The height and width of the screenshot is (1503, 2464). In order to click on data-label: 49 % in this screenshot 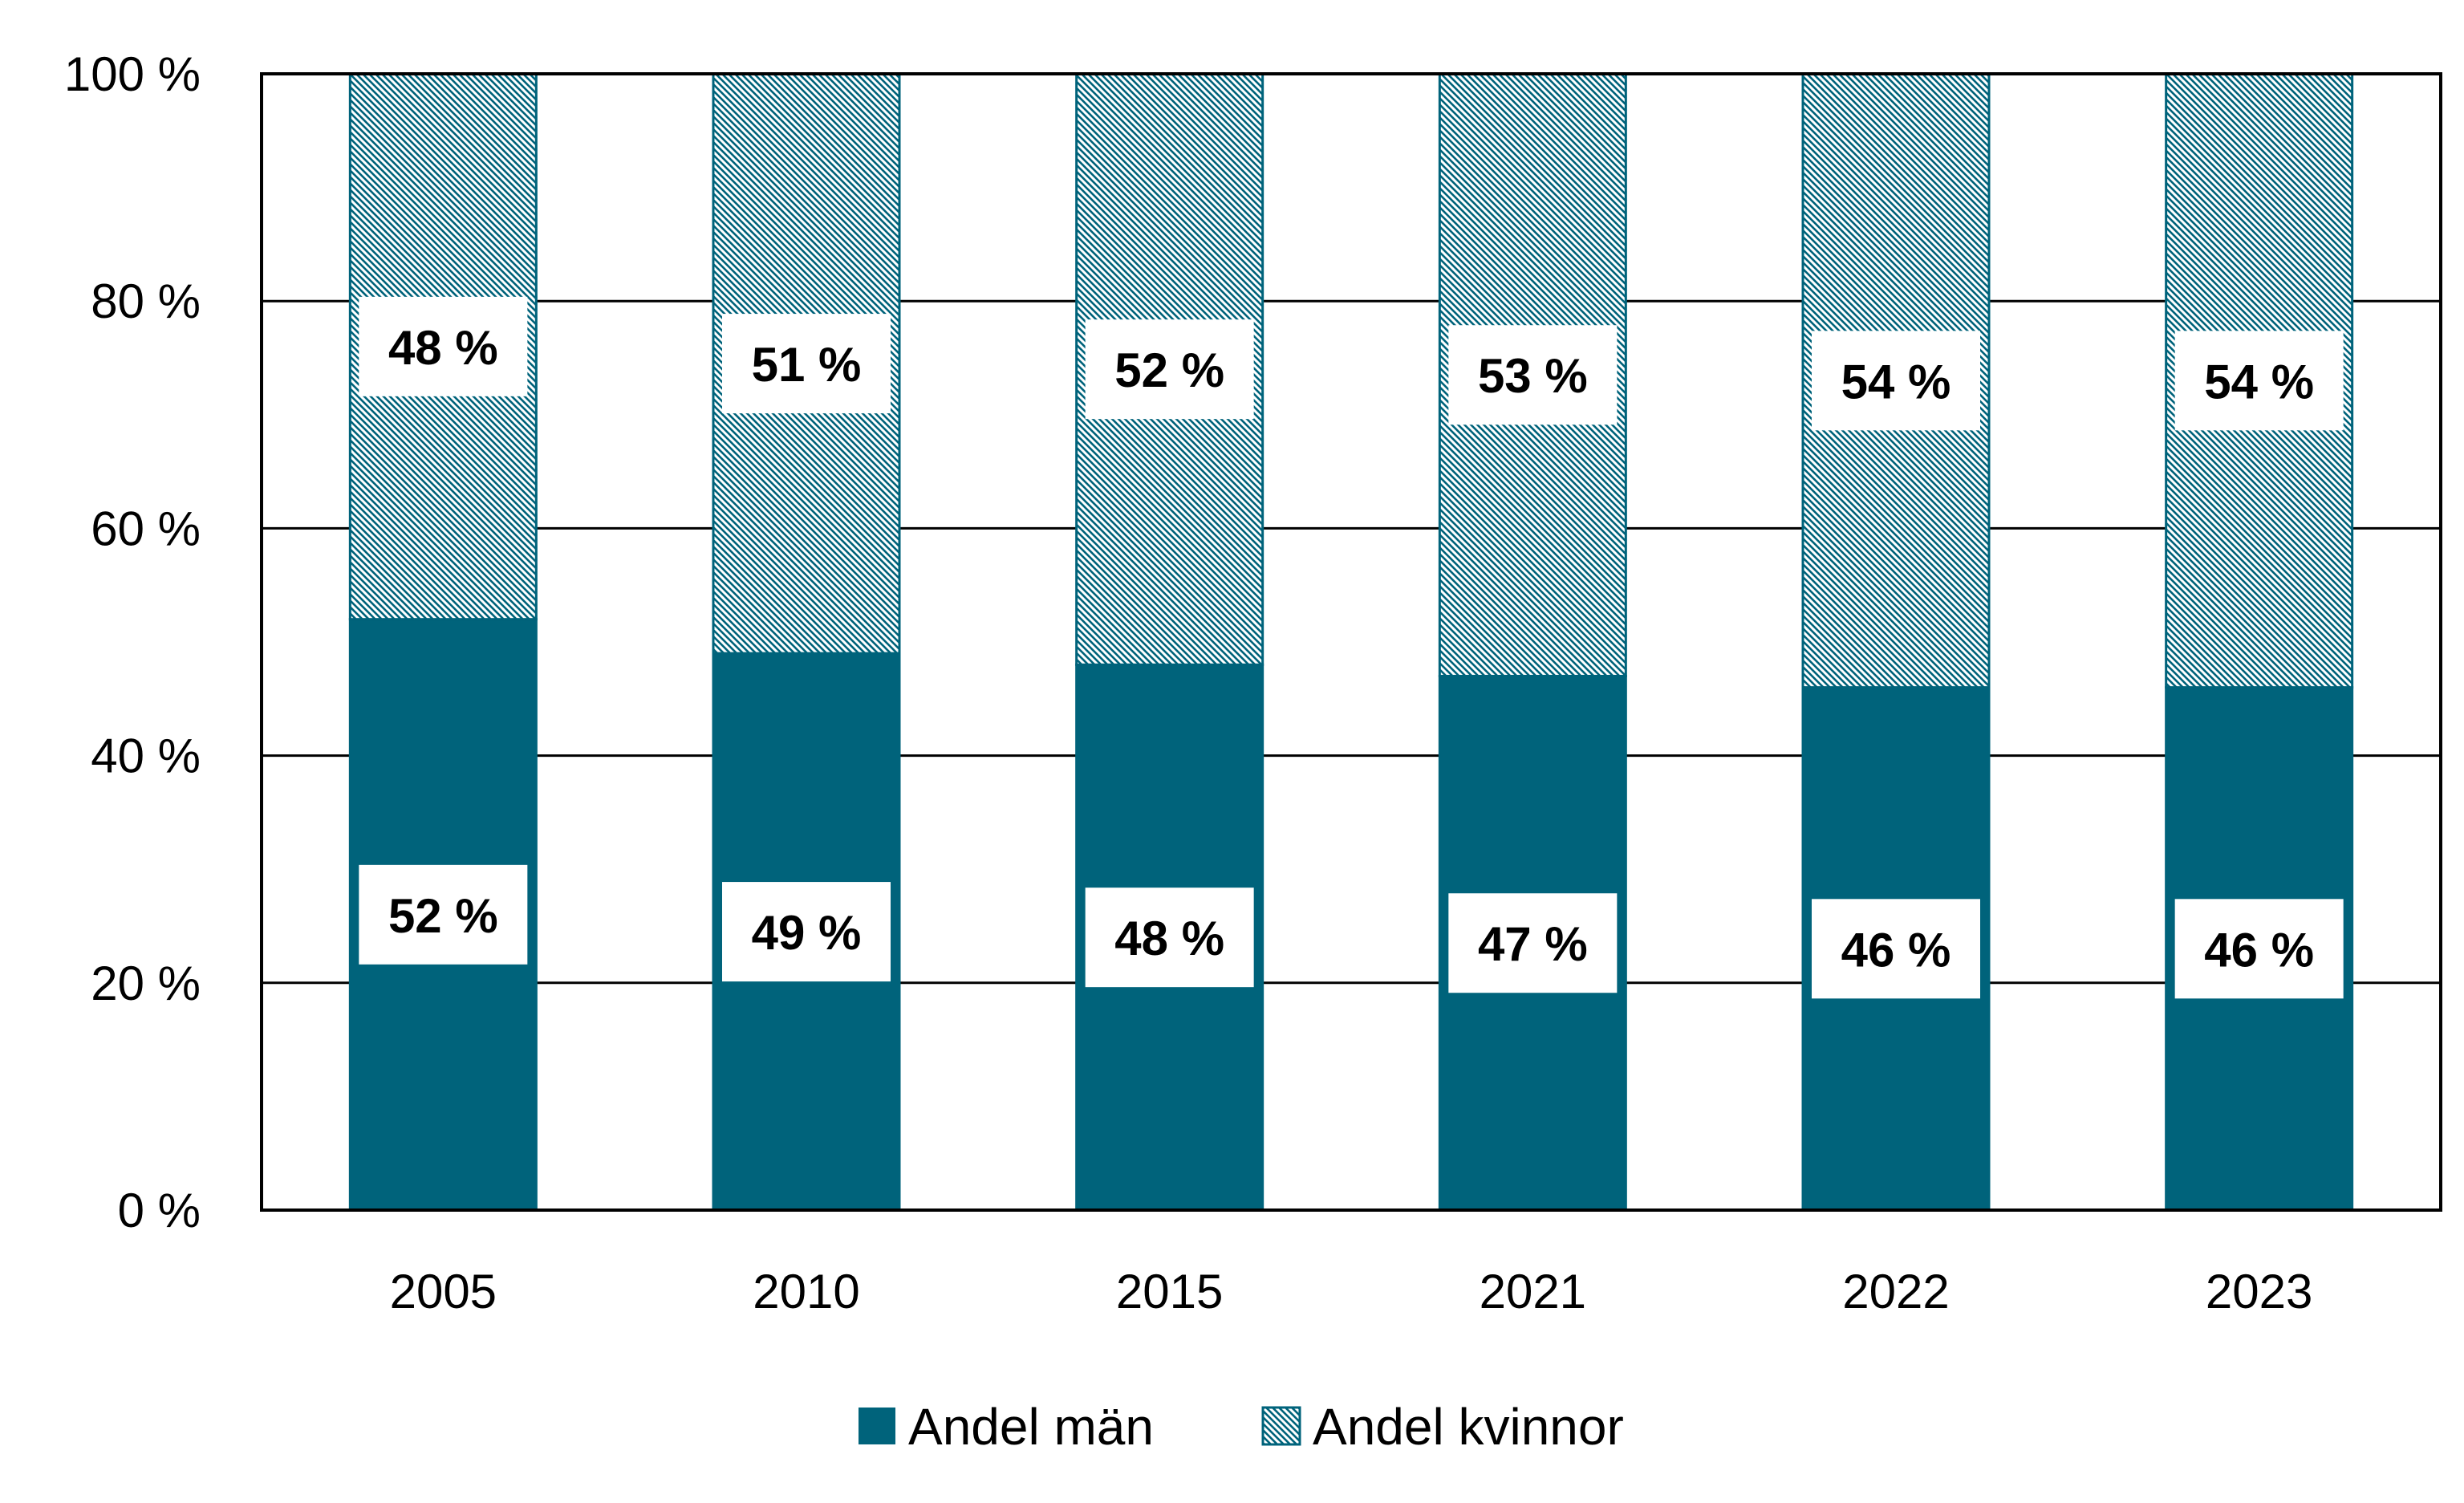, I will do `click(807, 933)`.